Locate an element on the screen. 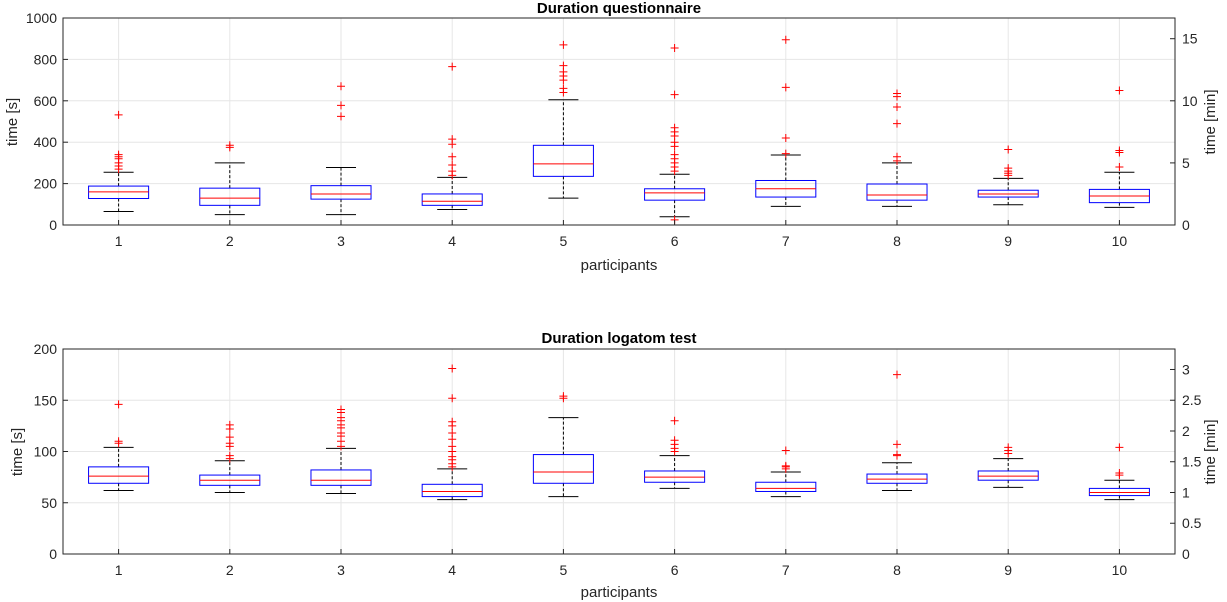  y-right-tick-label: 10 is located at coordinates (1190, 101).